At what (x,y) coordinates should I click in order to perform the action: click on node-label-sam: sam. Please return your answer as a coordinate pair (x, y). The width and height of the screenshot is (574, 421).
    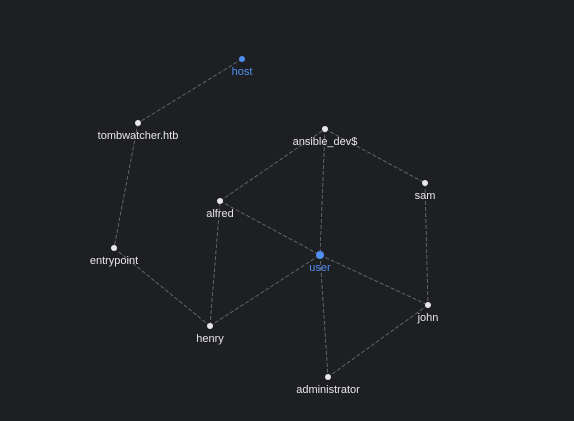
    Looking at the image, I should click on (425, 196).